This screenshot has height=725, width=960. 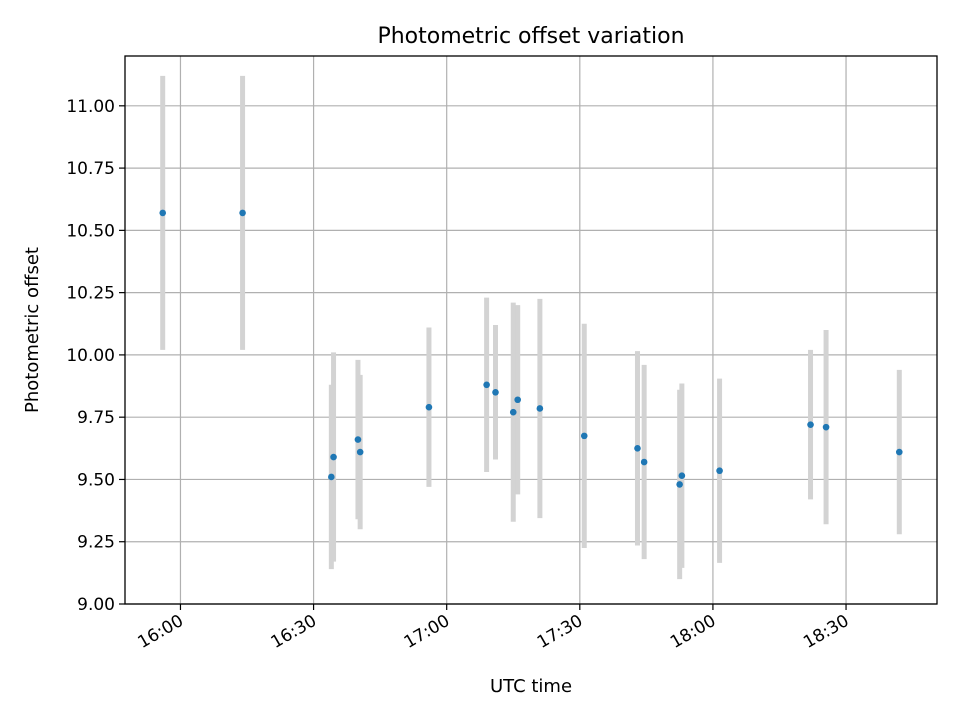 I want to click on y-tick-label: 10.50, so click(x=90, y=231).